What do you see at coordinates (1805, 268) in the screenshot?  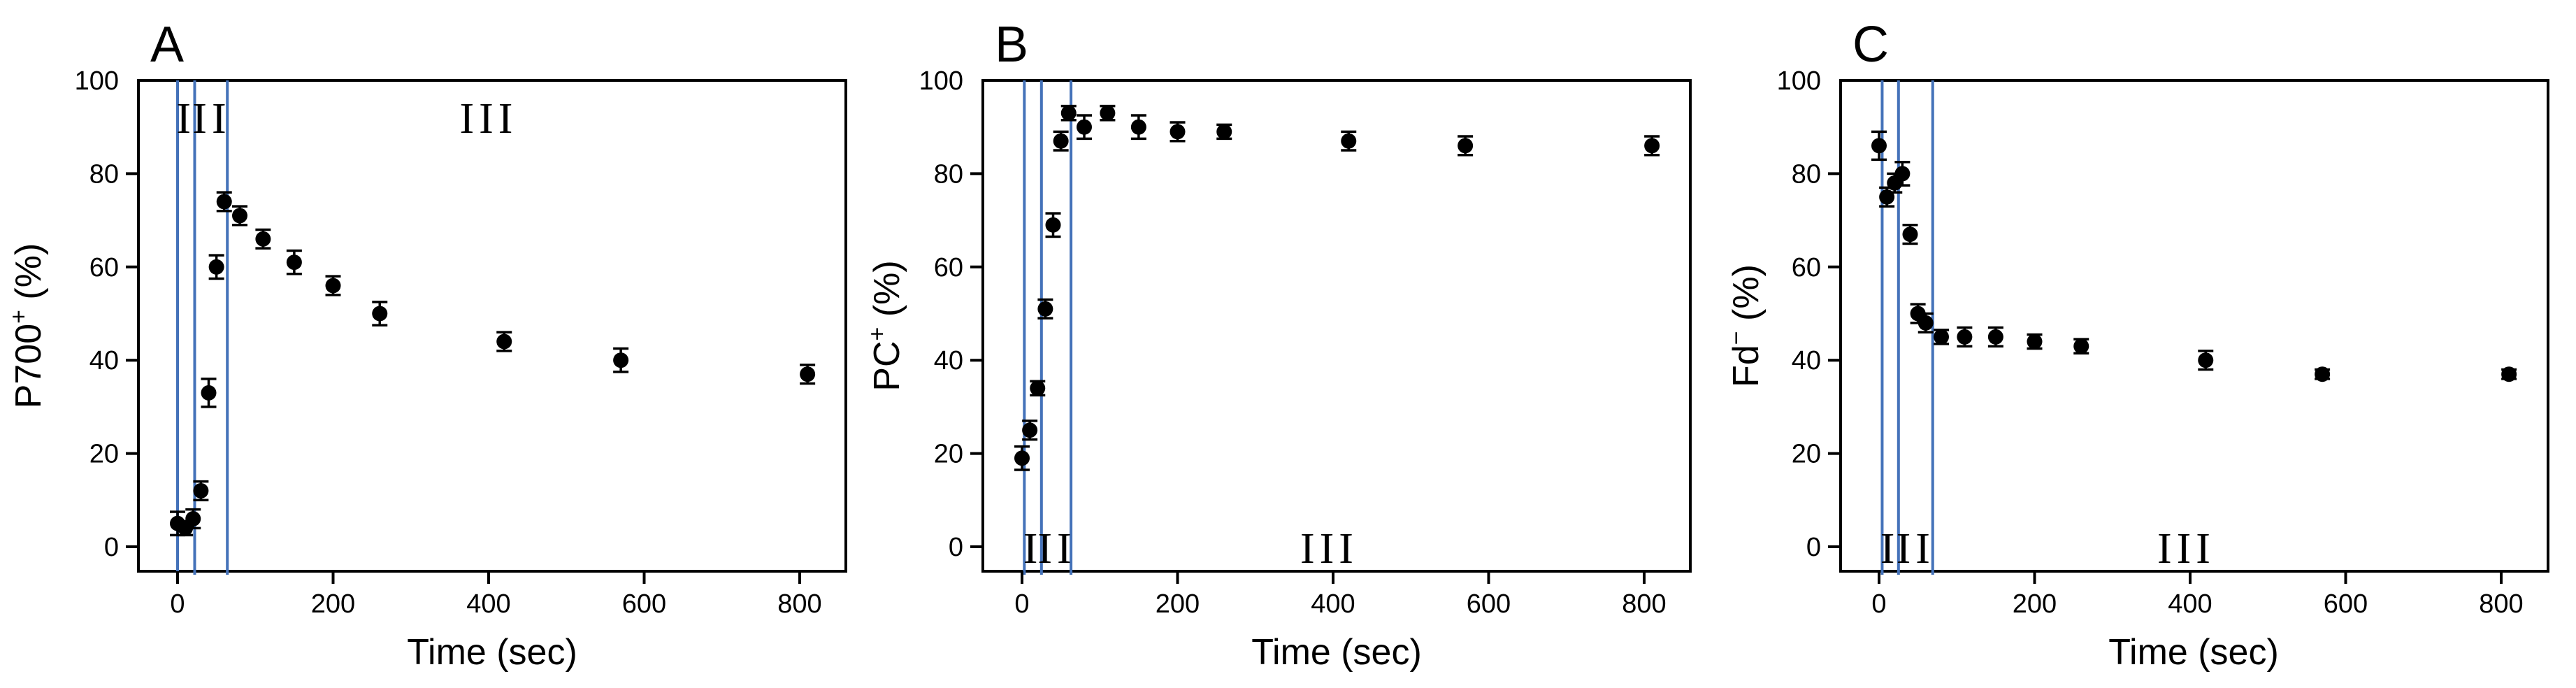 I see `y-tick-label: 60` at bounding box center [1805, 268].